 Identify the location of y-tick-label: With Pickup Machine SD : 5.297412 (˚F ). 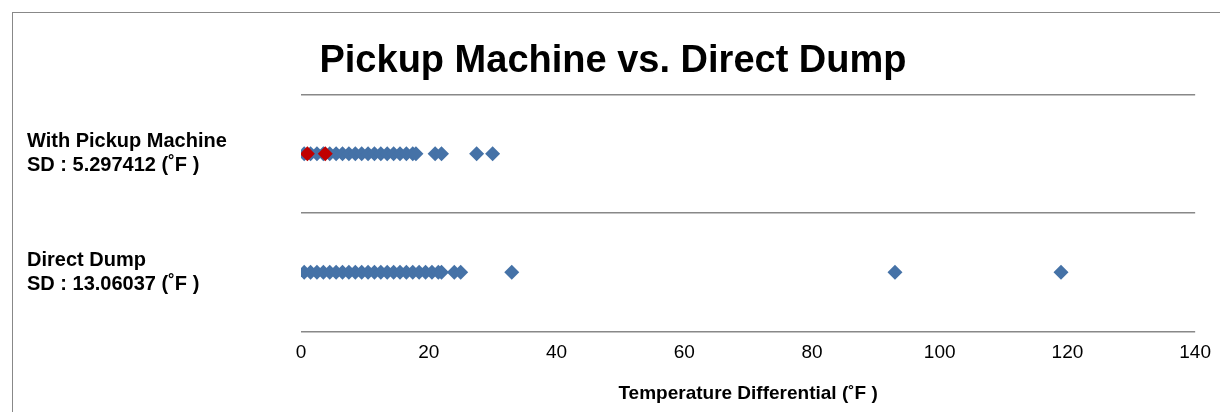
(127, 152).